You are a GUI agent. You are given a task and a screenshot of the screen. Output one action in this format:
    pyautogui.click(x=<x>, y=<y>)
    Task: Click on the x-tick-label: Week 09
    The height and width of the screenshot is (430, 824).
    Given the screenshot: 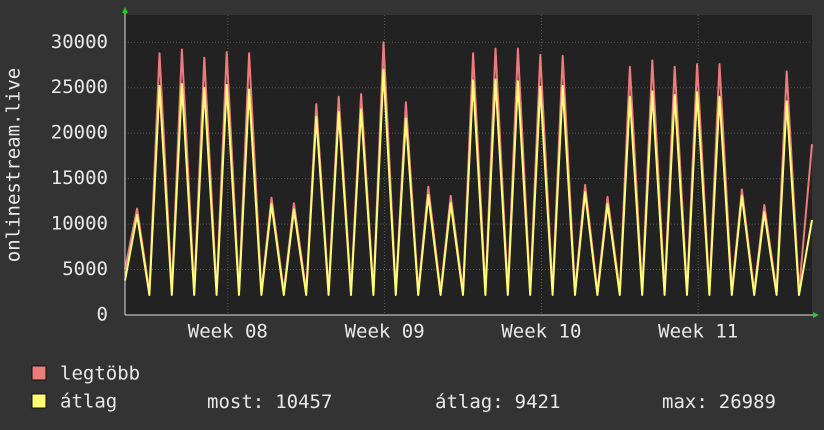 What is the action you would take?
    pyautogui.click(x=385, y=332)
    